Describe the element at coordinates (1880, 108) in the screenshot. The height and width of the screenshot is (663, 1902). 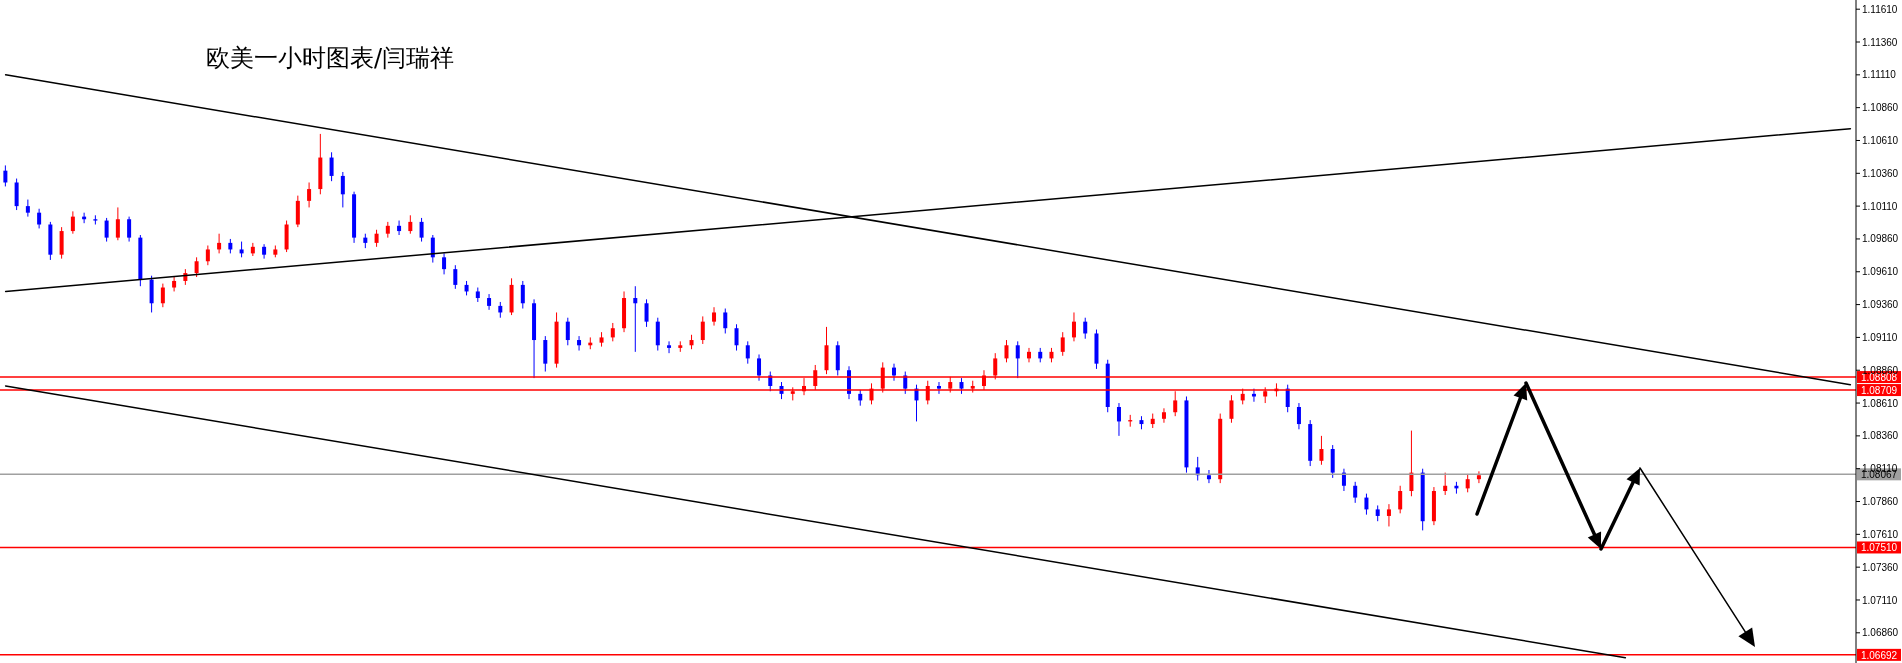
I see `y-tick-label: 1.10860` at that location.